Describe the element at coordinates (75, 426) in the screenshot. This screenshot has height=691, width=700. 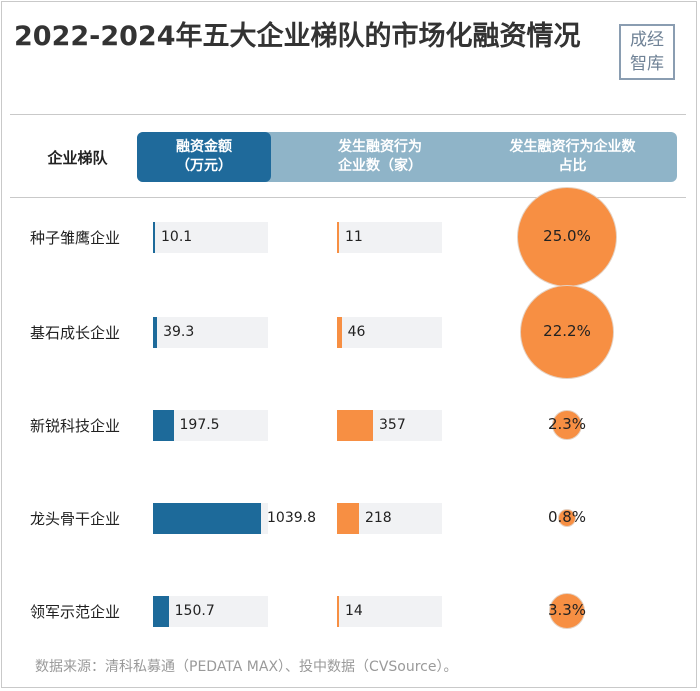
I see `tier-label: 新锐科技企业` at that location.